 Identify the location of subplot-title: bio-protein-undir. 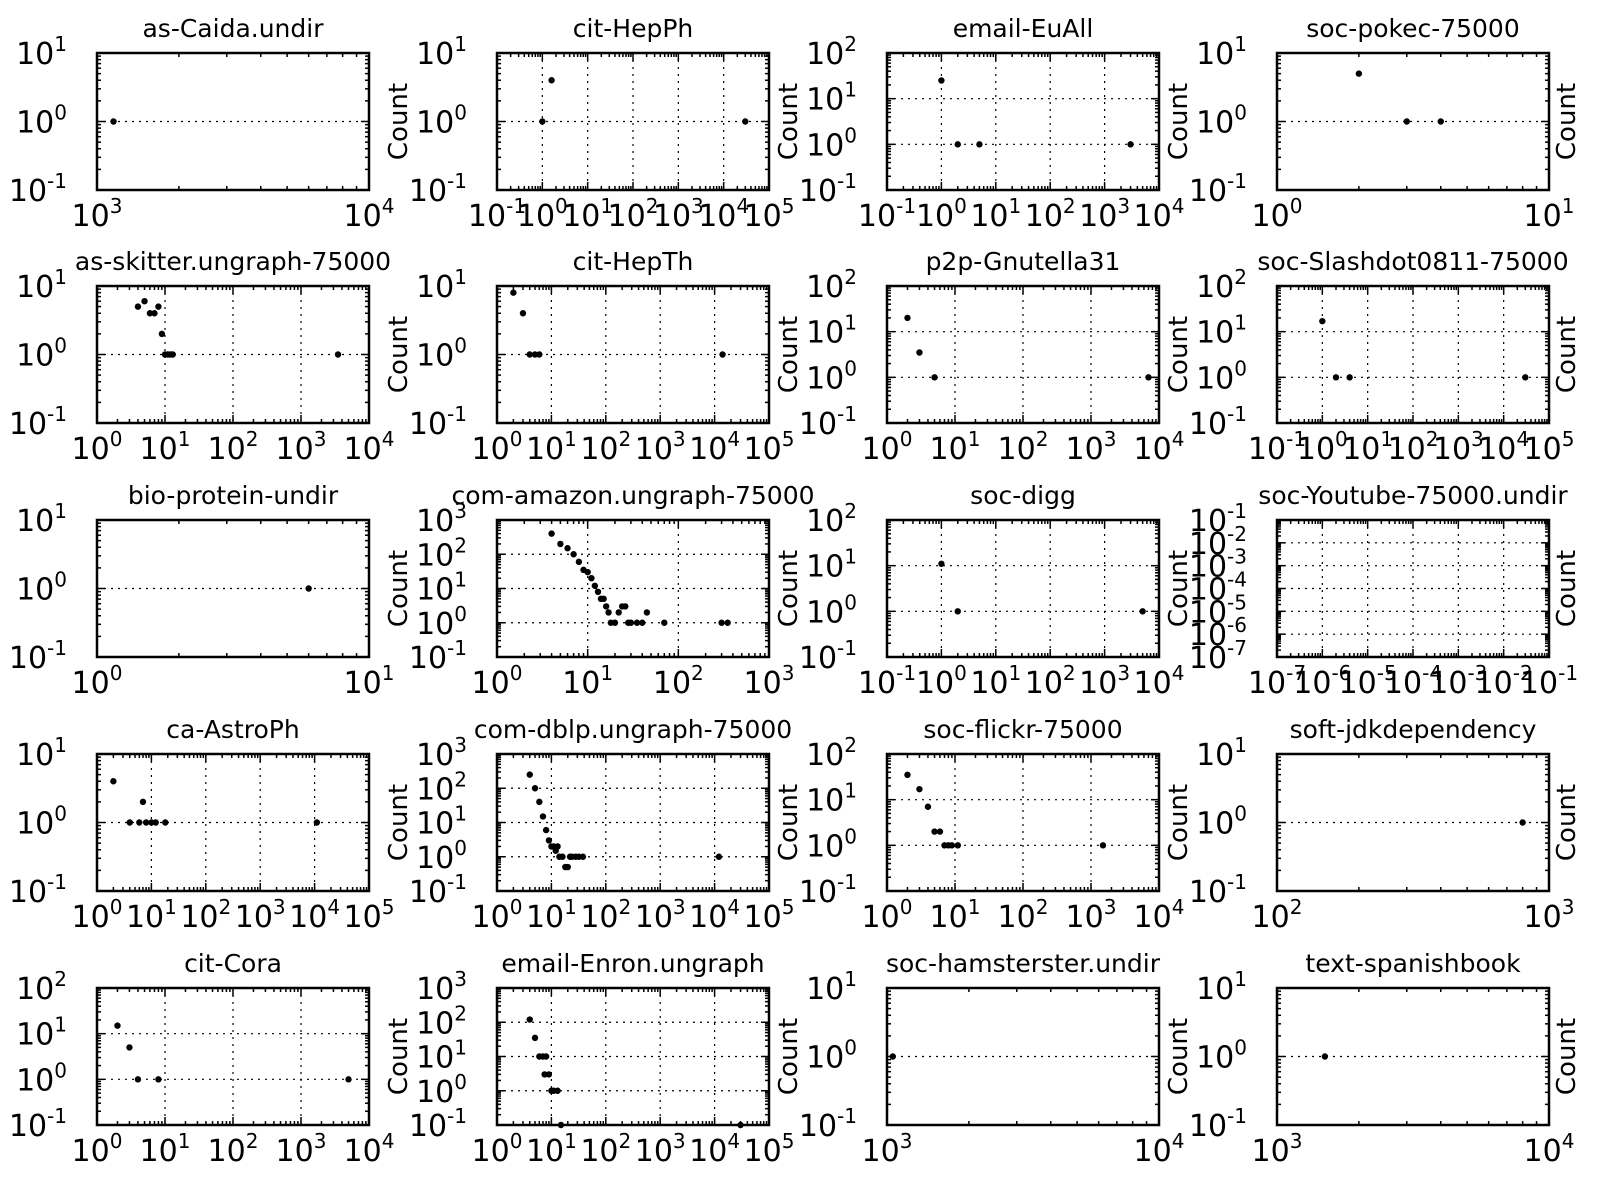
(233, 495).